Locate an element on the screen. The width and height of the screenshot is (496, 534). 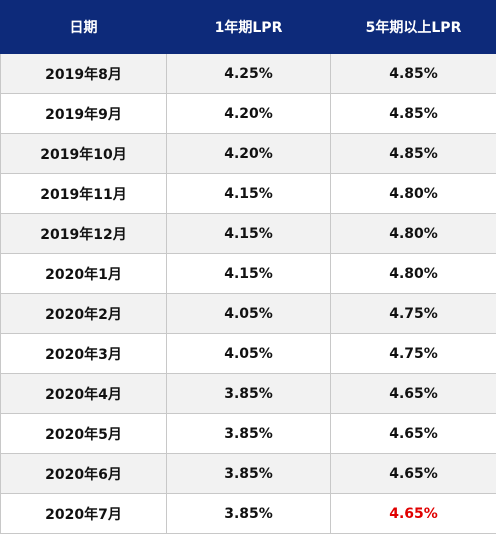
table-row: 2019年12月 4.15% 4.80% is located at coordinates (248, 233).